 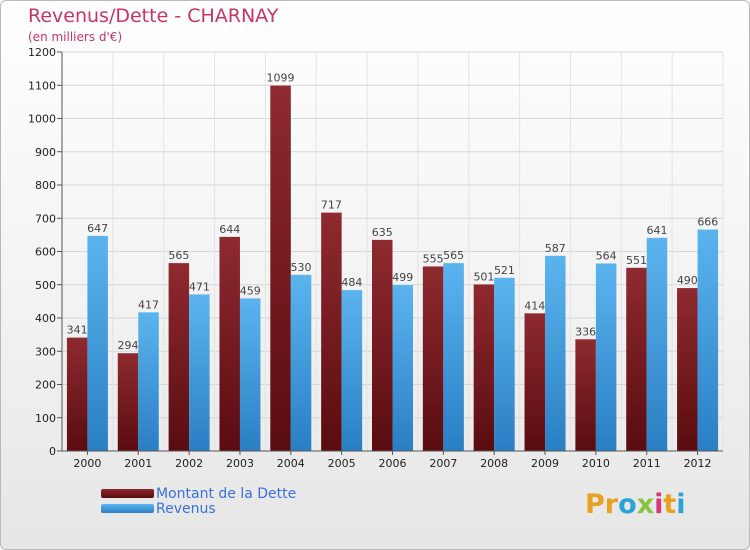 What do you see at coordinates (656, 230) in the screenshot?
I see `data-label-revenue: 641` at bounding box center [656, 230].